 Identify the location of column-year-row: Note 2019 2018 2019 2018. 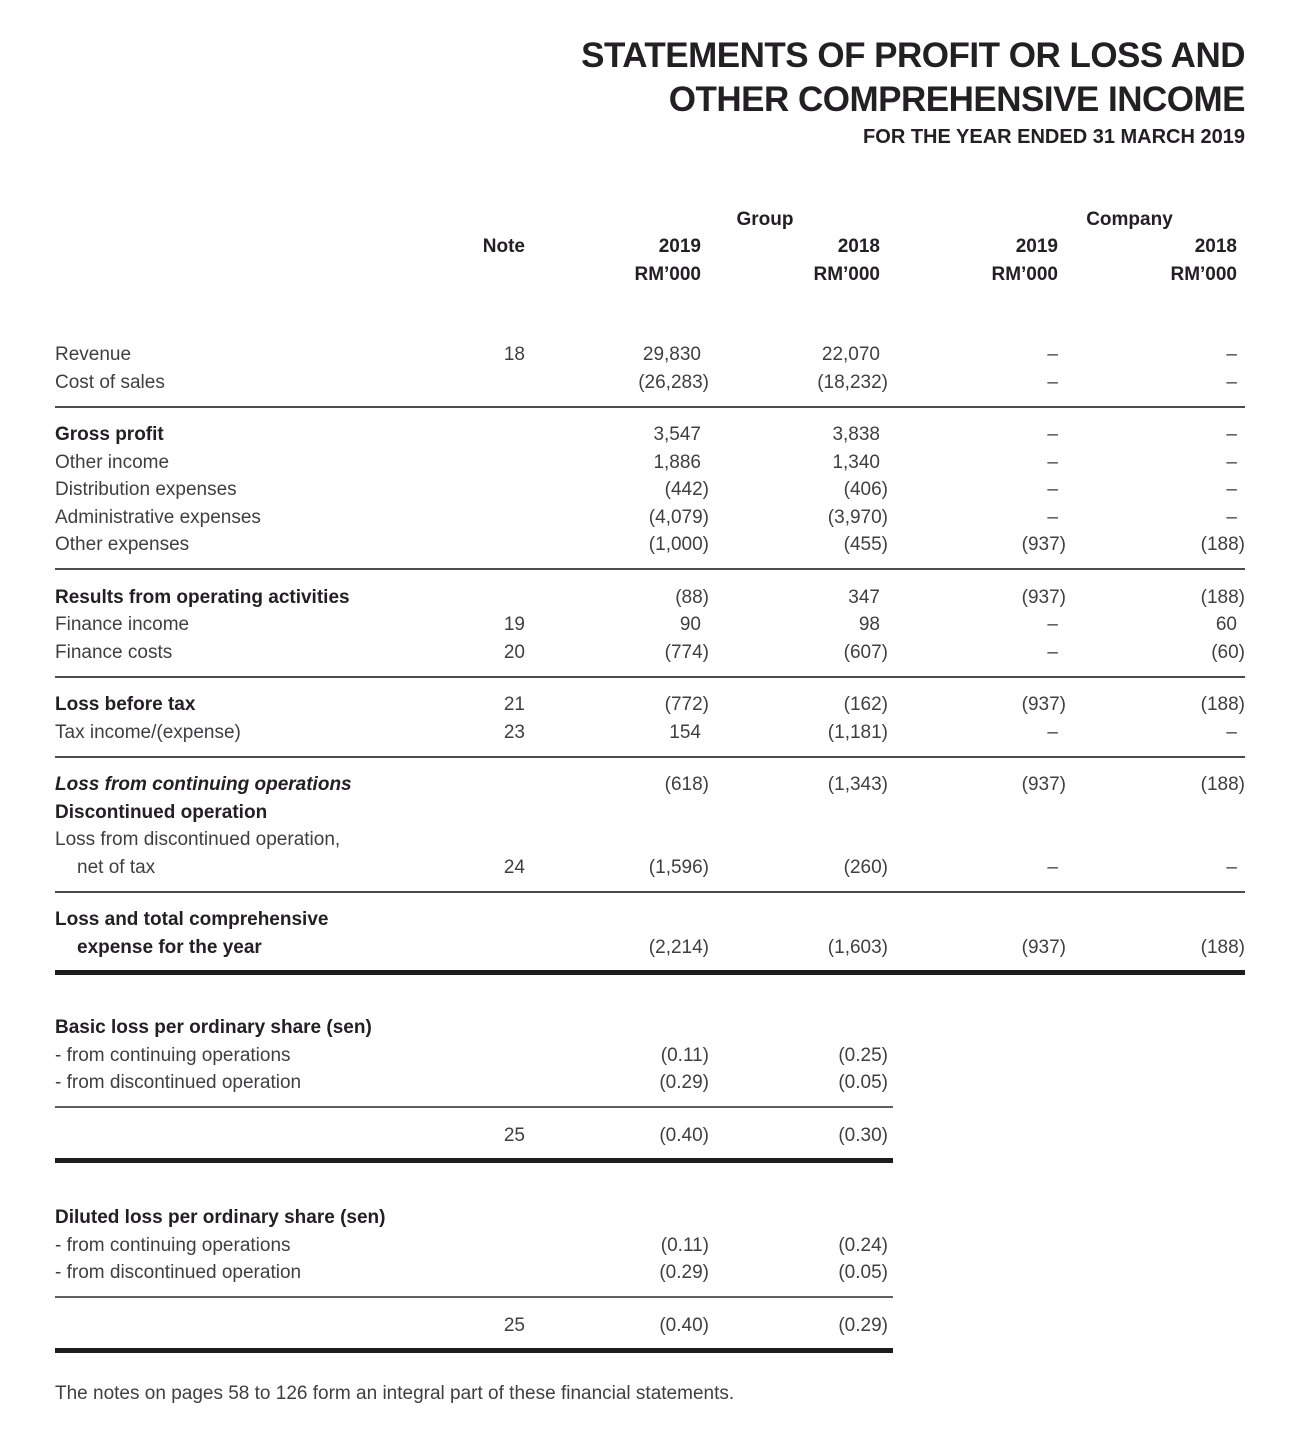
(650, 248).